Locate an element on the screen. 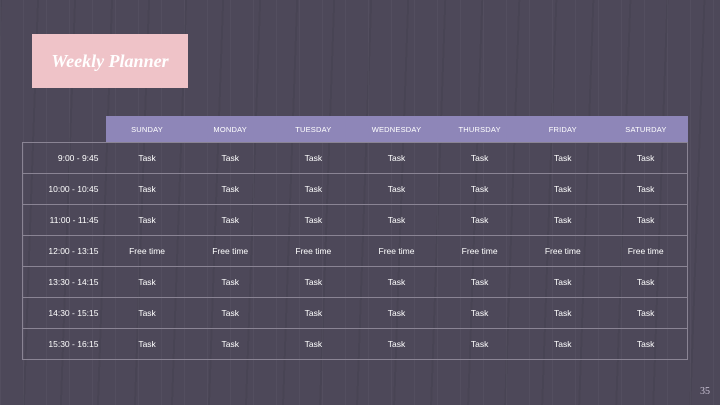 The width and height of the screenshot is (720, 405). time-slot: 9:00 - 9:45 is located at coordinates (64, 158).